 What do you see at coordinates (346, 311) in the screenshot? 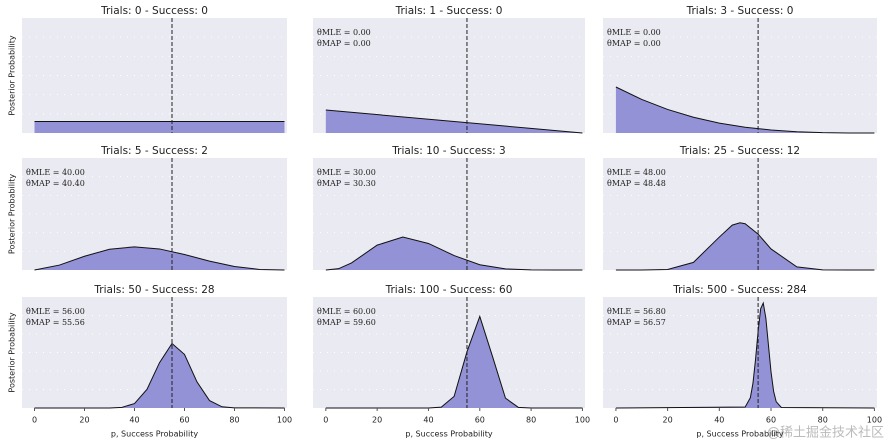
I see `estimate-annotation: θMLE = 60.00` at bounding box center [346, 311].